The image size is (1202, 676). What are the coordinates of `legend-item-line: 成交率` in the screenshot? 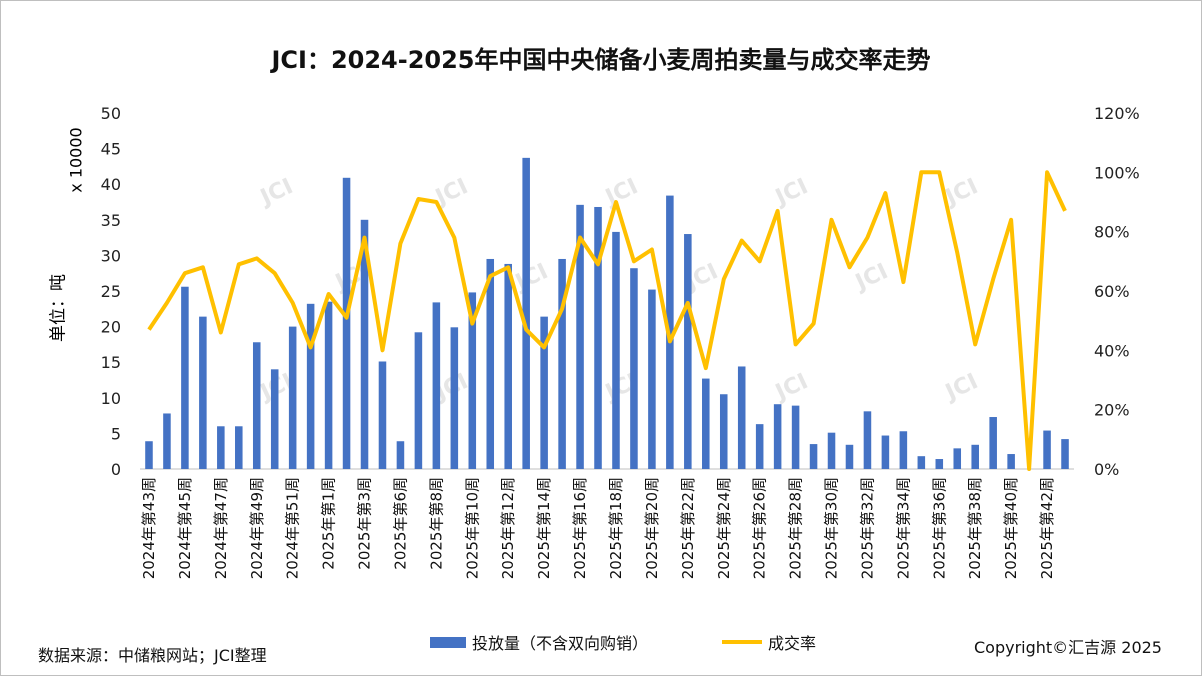 It's located at (769, 642).